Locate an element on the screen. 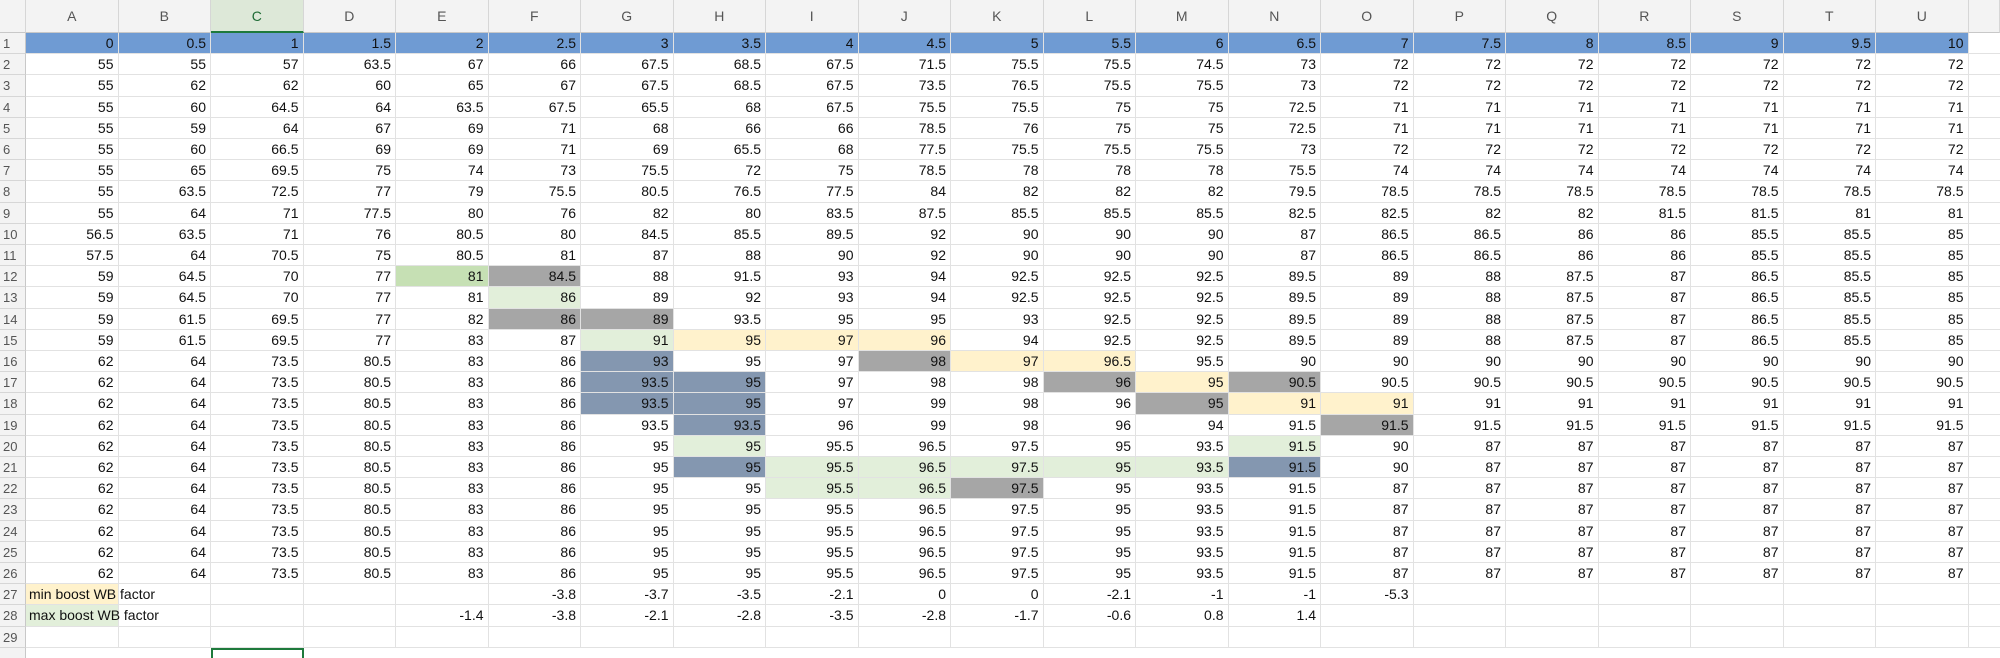 This screenshot has height=658, width=2000. cell: 80.5 is located at coordinates (349, 362).